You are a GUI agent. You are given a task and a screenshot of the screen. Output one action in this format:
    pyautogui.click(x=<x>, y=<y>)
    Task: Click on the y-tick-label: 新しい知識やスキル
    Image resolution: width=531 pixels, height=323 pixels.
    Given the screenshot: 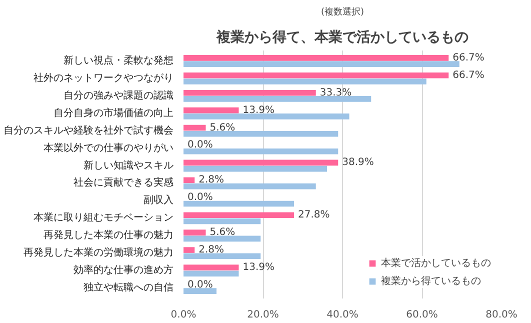 What is the action you would take?
    pyautogui.click(x=129, y=165)
    